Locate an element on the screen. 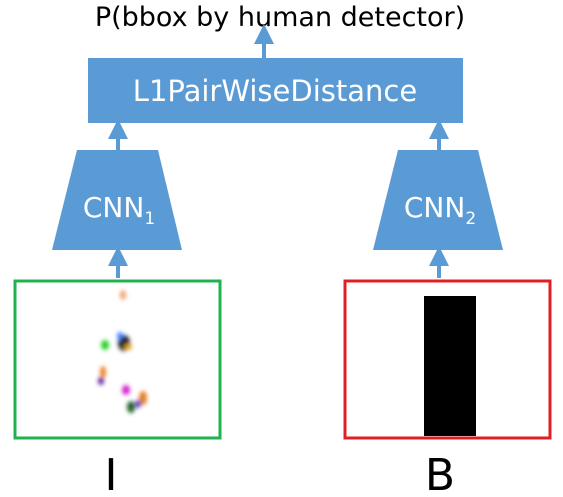 This screenshot has width=563, height=497. cnn-left-block is located at coordinates (117, 200).